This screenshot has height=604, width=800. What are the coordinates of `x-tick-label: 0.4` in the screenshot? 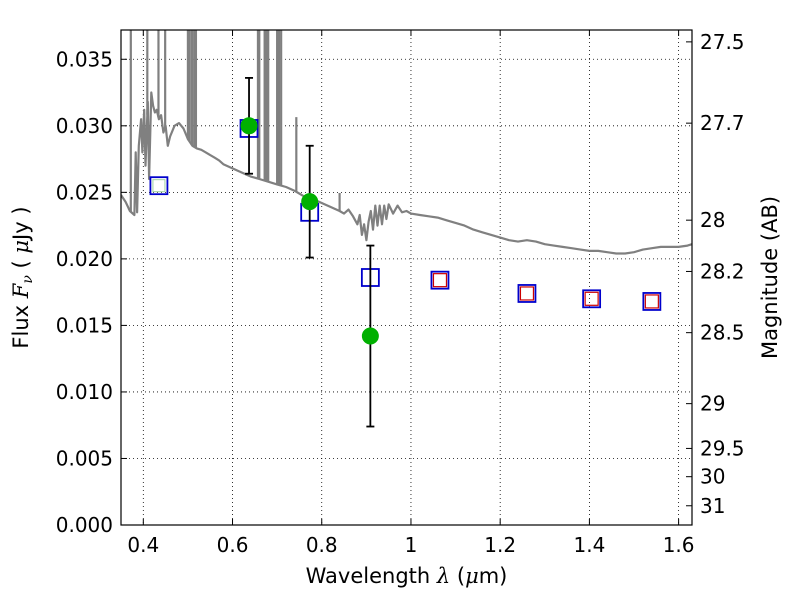 It's located at (143, 545).